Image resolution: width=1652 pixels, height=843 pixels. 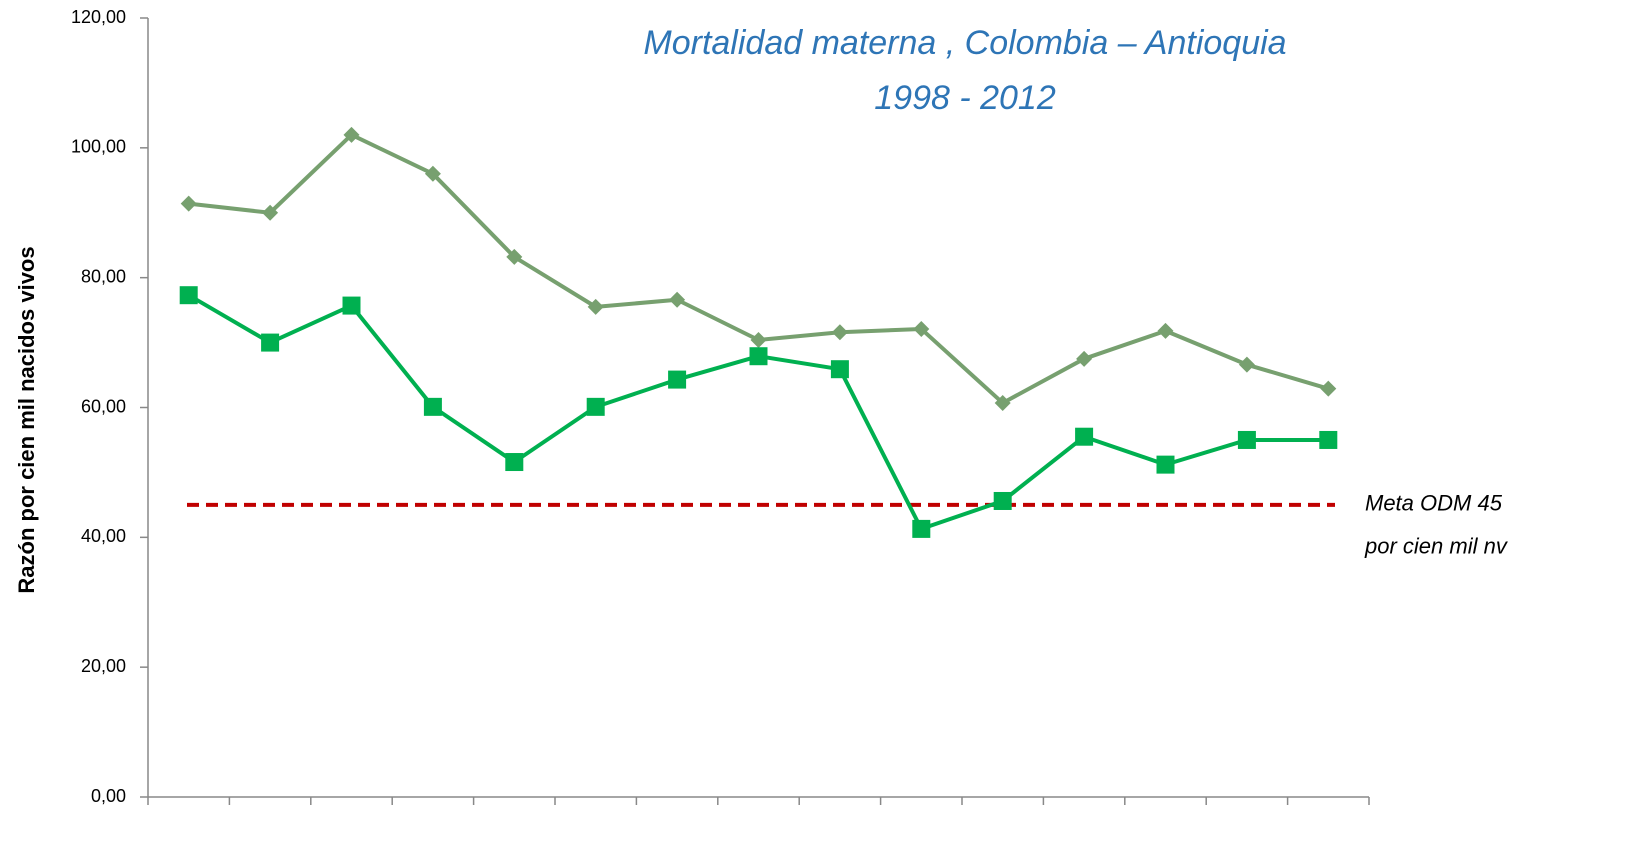 What do you see at coordinates (1436, 546) in the screenshot?
I see `annotation: por cien mil nv` at bounding box center [1436, 546].